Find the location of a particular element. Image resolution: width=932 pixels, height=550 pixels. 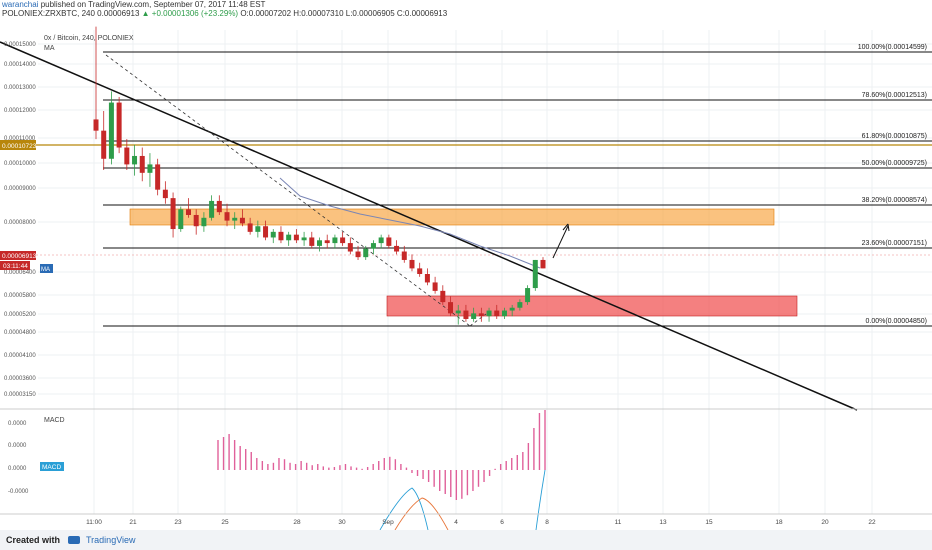

signal-line is located at coordinates (421, 513).